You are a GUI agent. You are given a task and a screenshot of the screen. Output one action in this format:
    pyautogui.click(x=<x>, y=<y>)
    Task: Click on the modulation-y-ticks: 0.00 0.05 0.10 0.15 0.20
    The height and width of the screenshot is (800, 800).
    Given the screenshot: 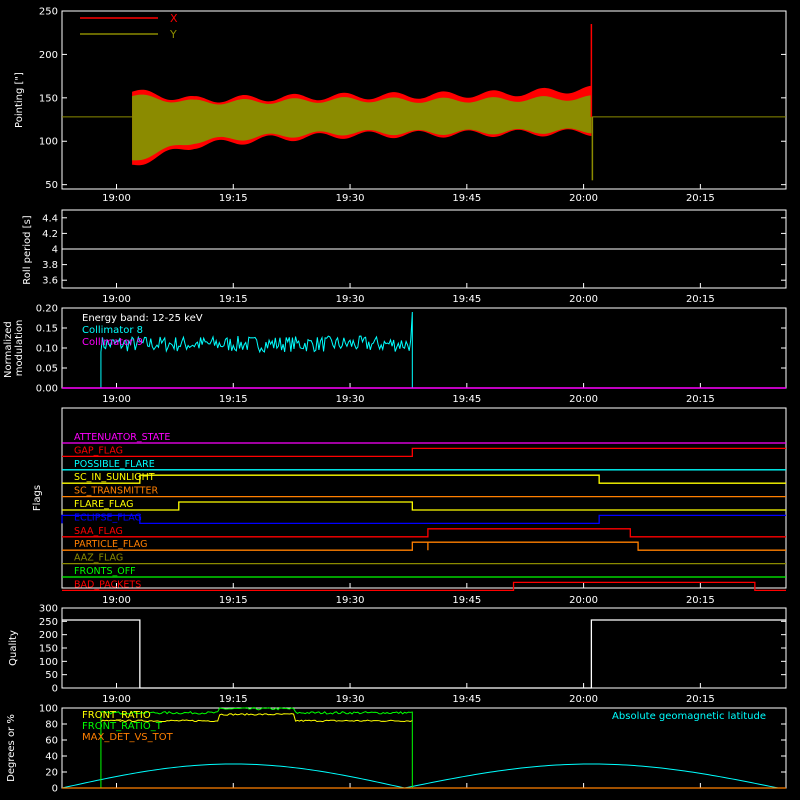 What is the action you would take?
    pyautogui.click(x=411, y=349)
    